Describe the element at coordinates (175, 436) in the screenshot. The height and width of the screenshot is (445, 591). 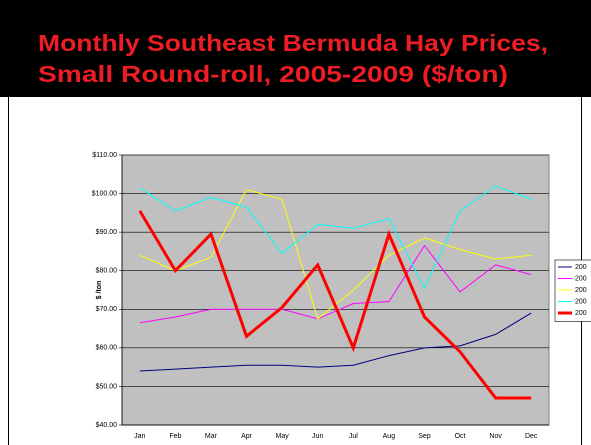
I see `x-tick-label: Feb` at that location.